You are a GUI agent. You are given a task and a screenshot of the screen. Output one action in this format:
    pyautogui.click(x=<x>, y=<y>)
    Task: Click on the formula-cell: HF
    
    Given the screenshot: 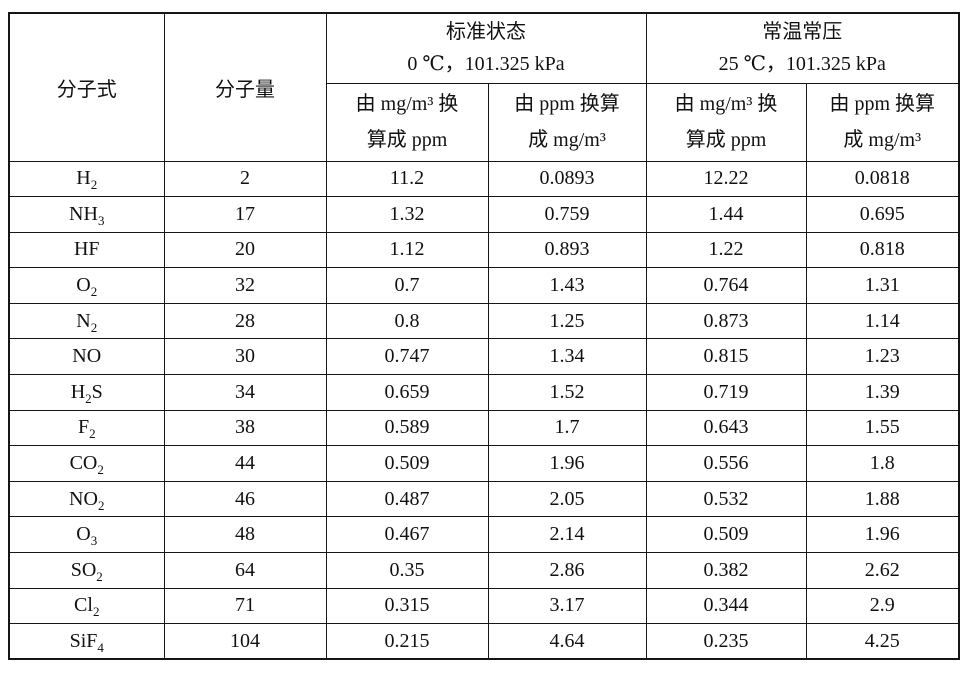 What is the action you would take?
    pyautogui.click(x=86, y=250)
    